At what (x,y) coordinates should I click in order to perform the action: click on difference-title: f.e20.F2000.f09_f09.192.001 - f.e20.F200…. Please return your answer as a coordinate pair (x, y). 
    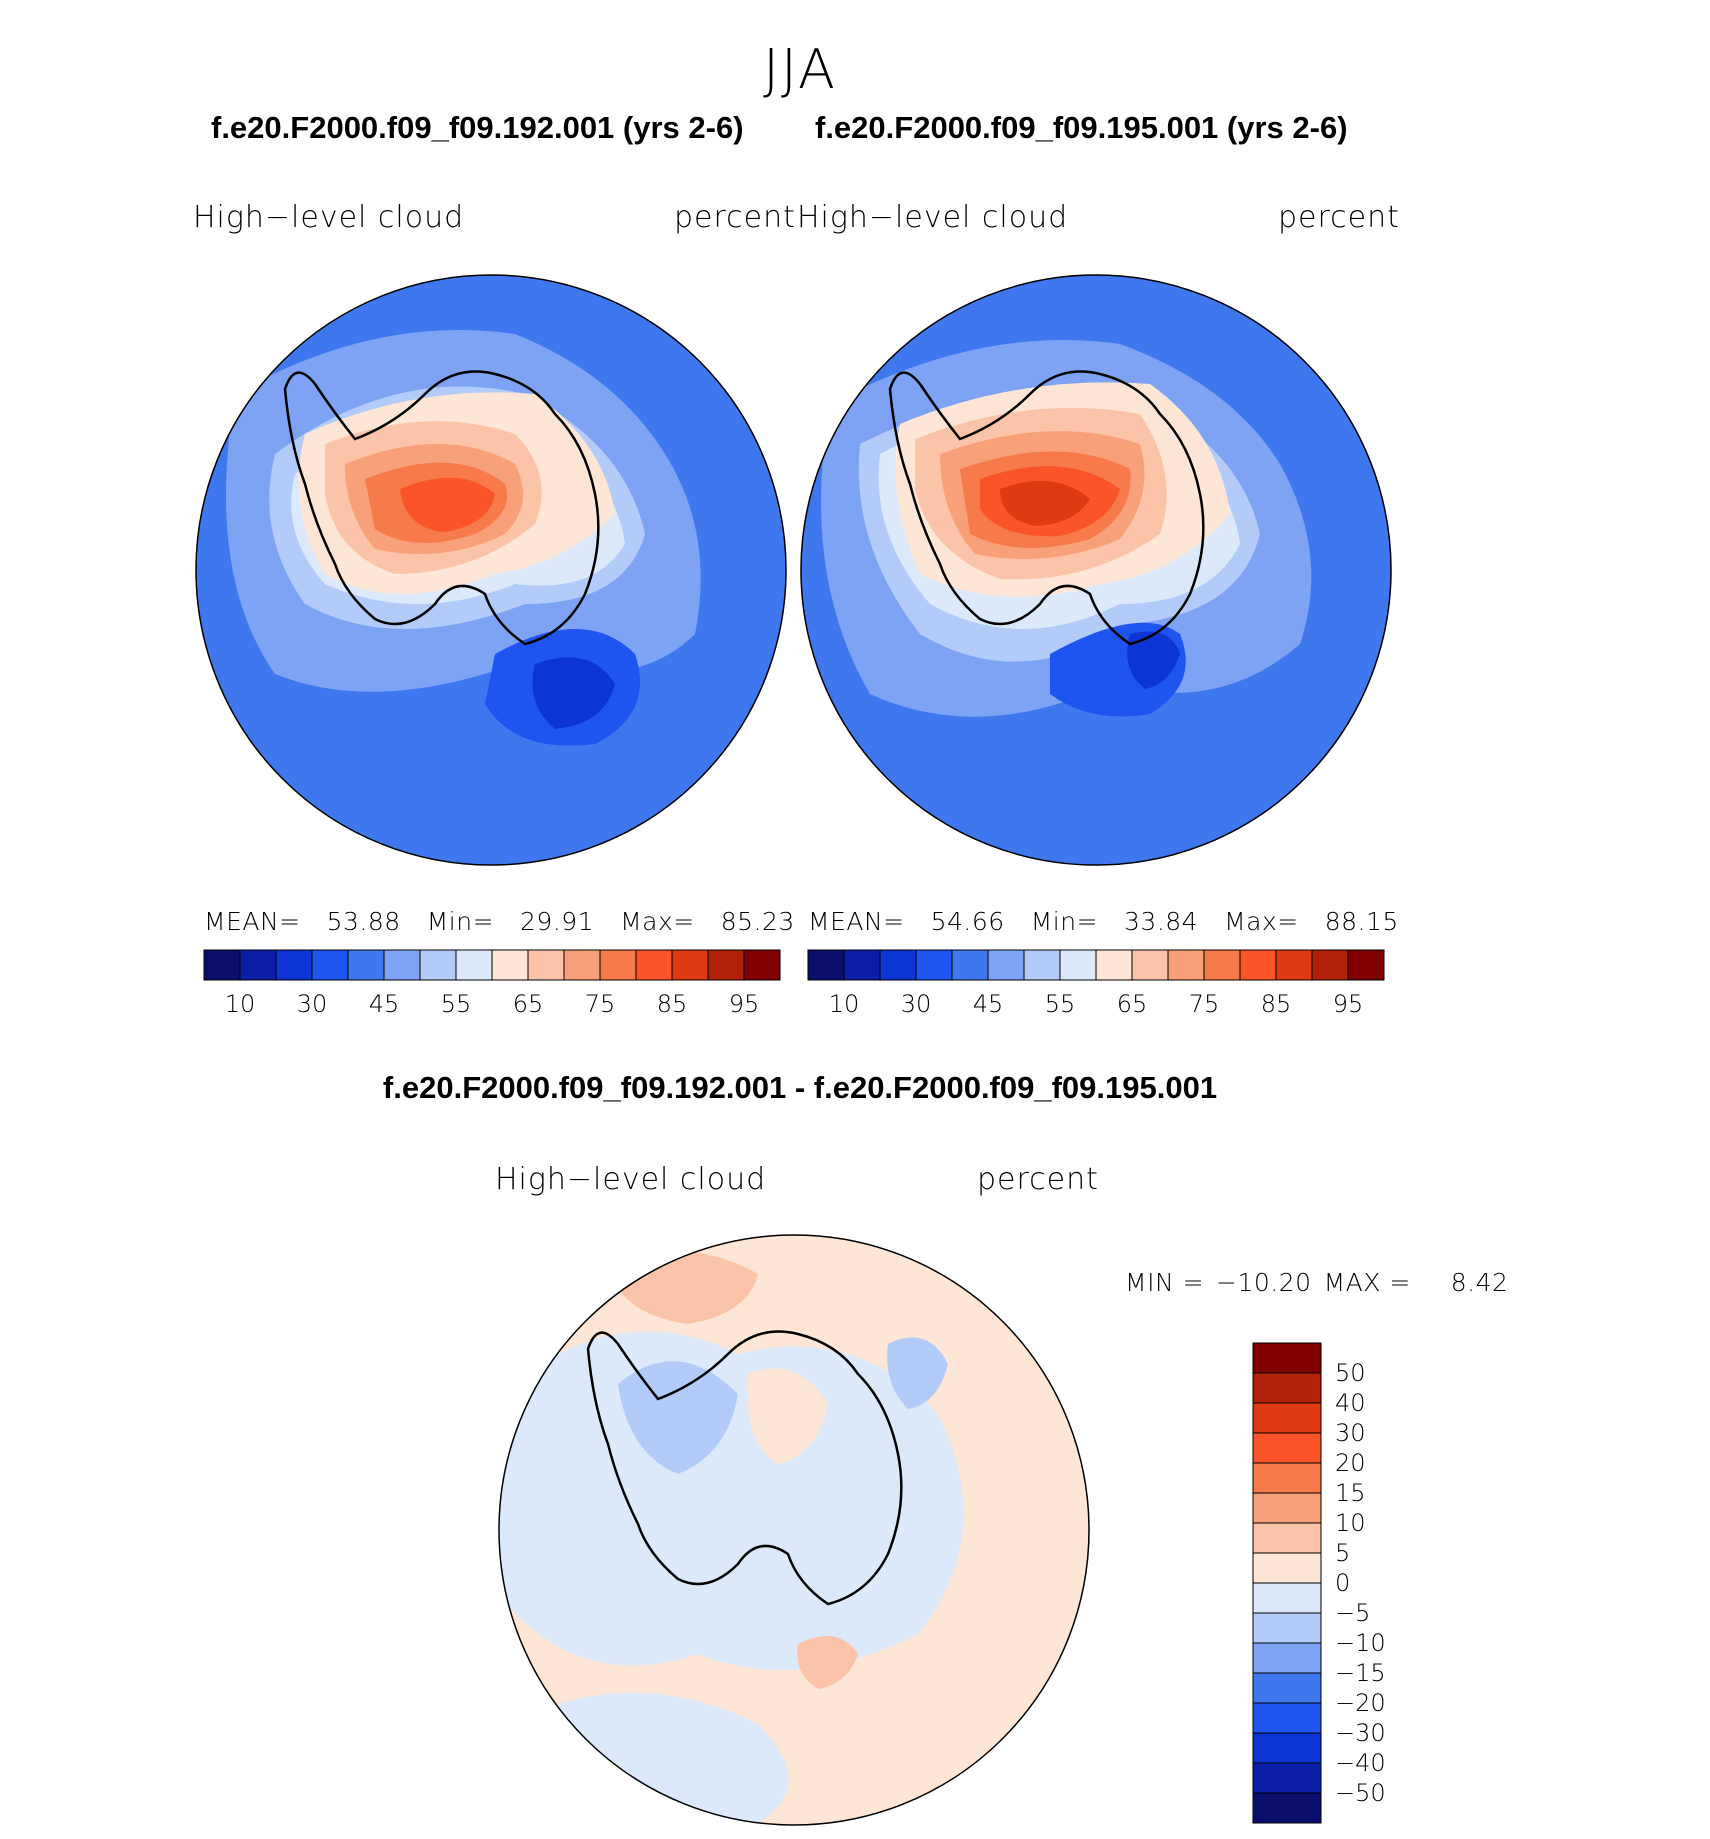
    Looking at the image, I should click on (800, 1087).